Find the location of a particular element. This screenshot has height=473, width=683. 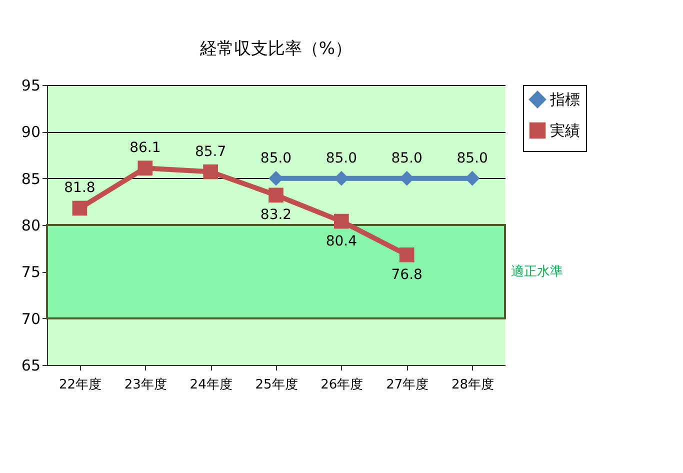

x-tick-label: 28年度 is located at coordinates (473, 384).